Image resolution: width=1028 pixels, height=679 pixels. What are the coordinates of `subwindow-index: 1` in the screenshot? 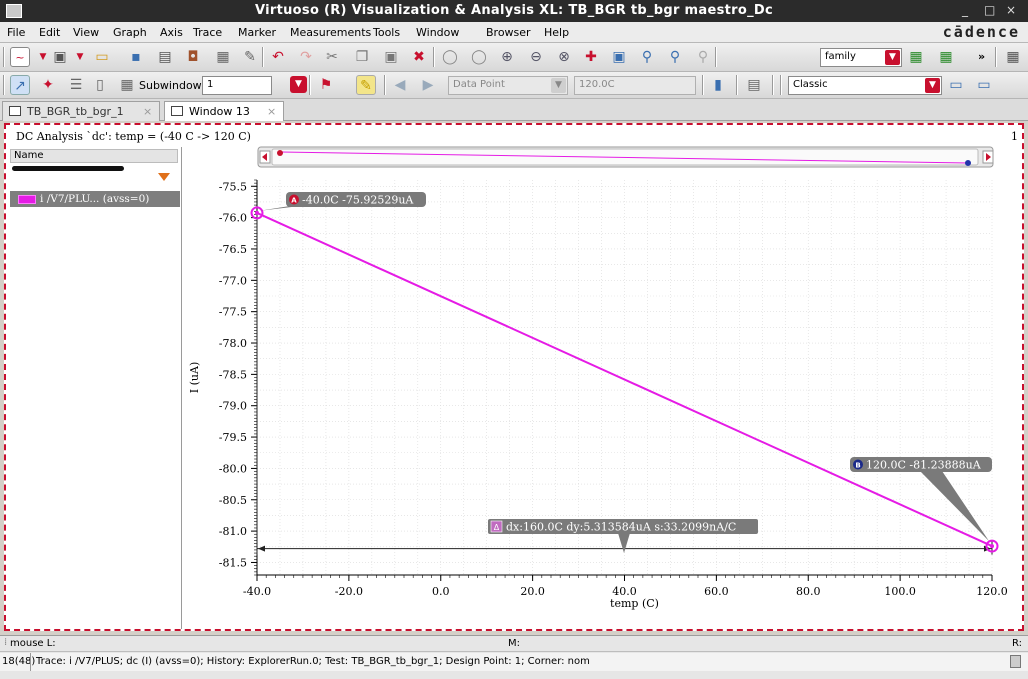 It's located at (1014, 136).